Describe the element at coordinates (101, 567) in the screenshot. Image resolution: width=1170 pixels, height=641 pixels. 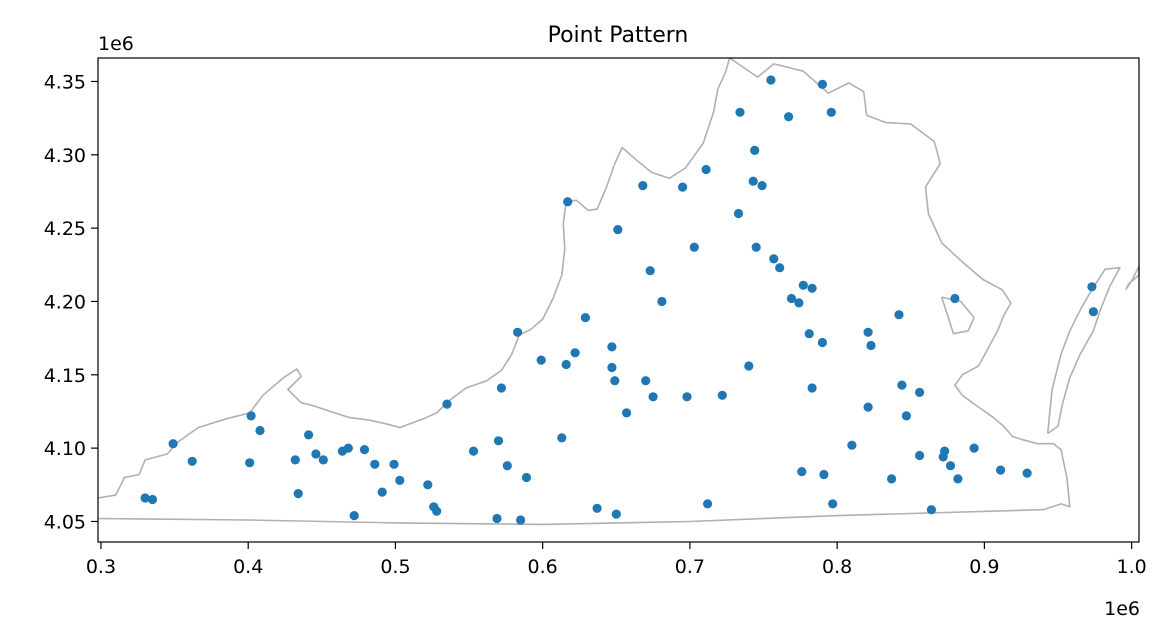
I see `x-tick-label: 0.3` at that location.